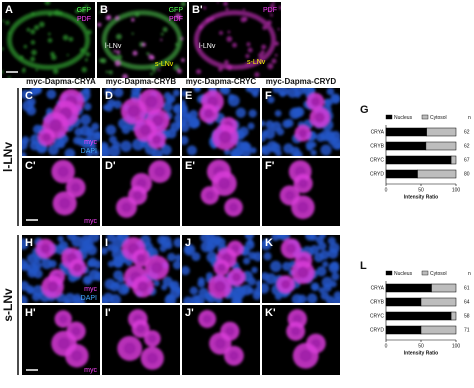 Image resolution: width=474 pixels, height=388 pixels. What do you see at coordinates (467, 160) in the screenshot?
I see `n-value: 67` at bounding box center [467, 160].